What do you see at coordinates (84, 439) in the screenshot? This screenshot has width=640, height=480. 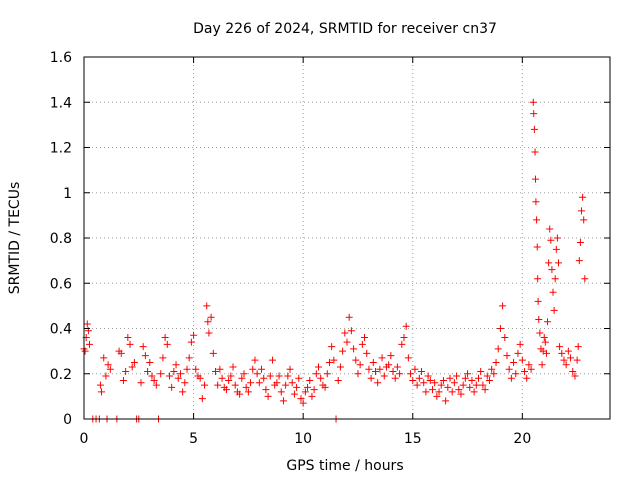 I see `x-tick-label: 0` at bounding box center [84, 439].